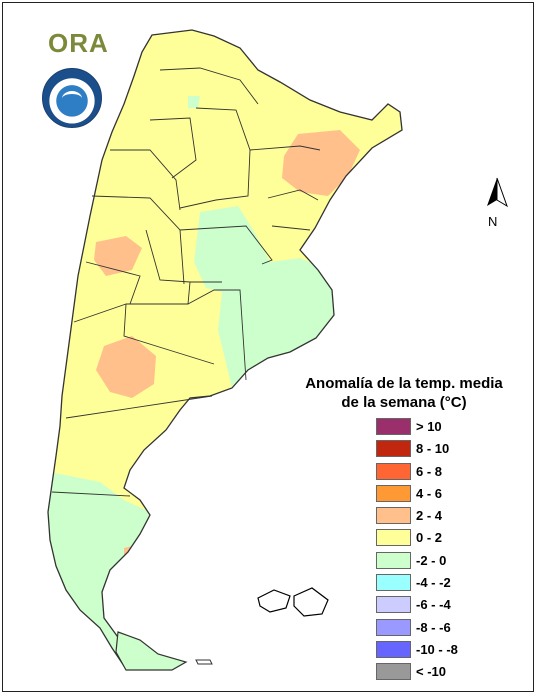 The height and width of the screenshot is (696, 538). What do you see at coordinates (493, 221) in the screenshot?
I see `north-label: N` at bounding box center [493, 221].